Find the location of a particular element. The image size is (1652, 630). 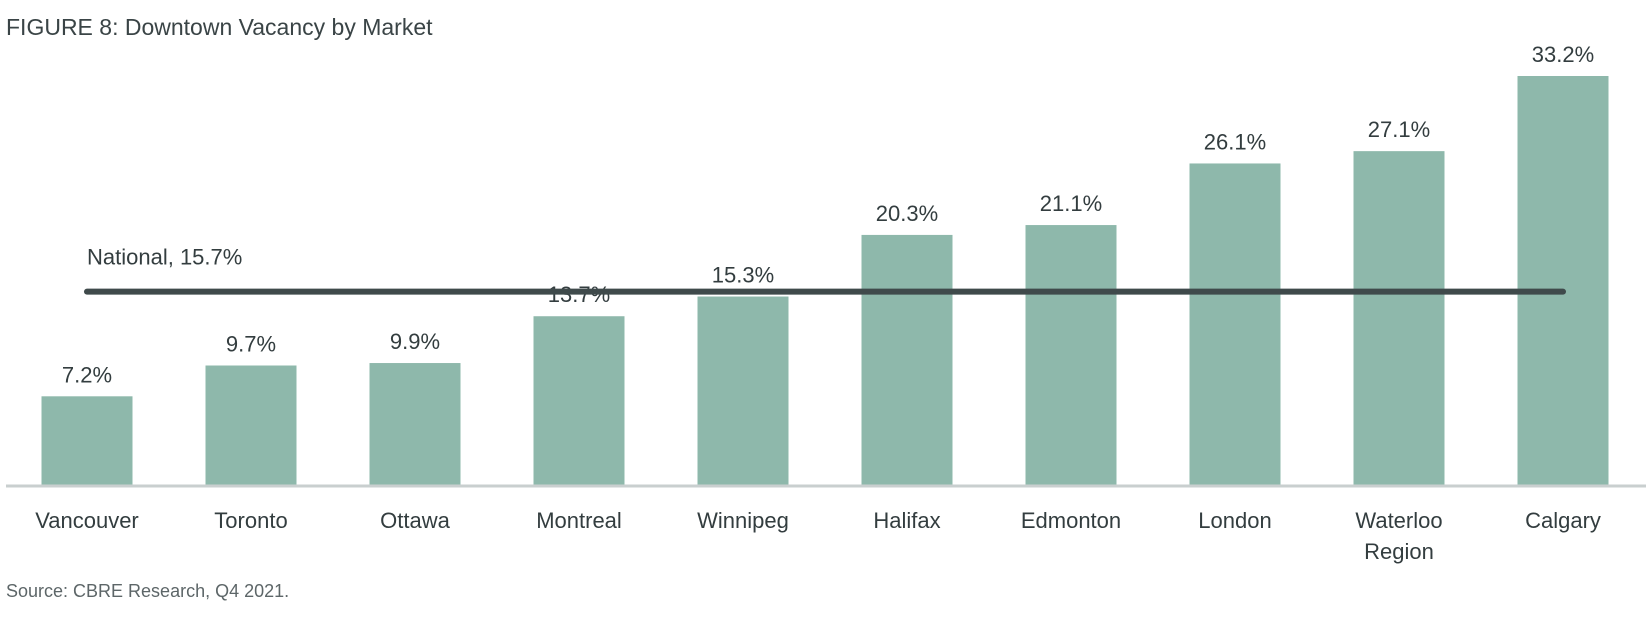

category-label: Winnipeg is located at coordinates (743, 520).